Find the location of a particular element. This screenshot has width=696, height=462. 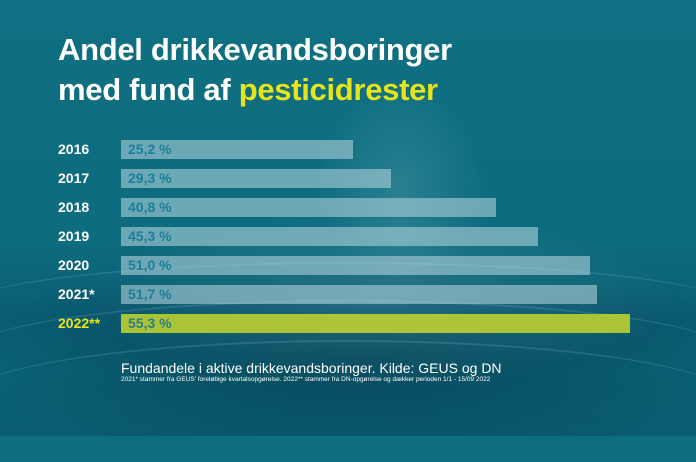

title-line-2-prefix: med fund af is located at coordinates (148, 89).